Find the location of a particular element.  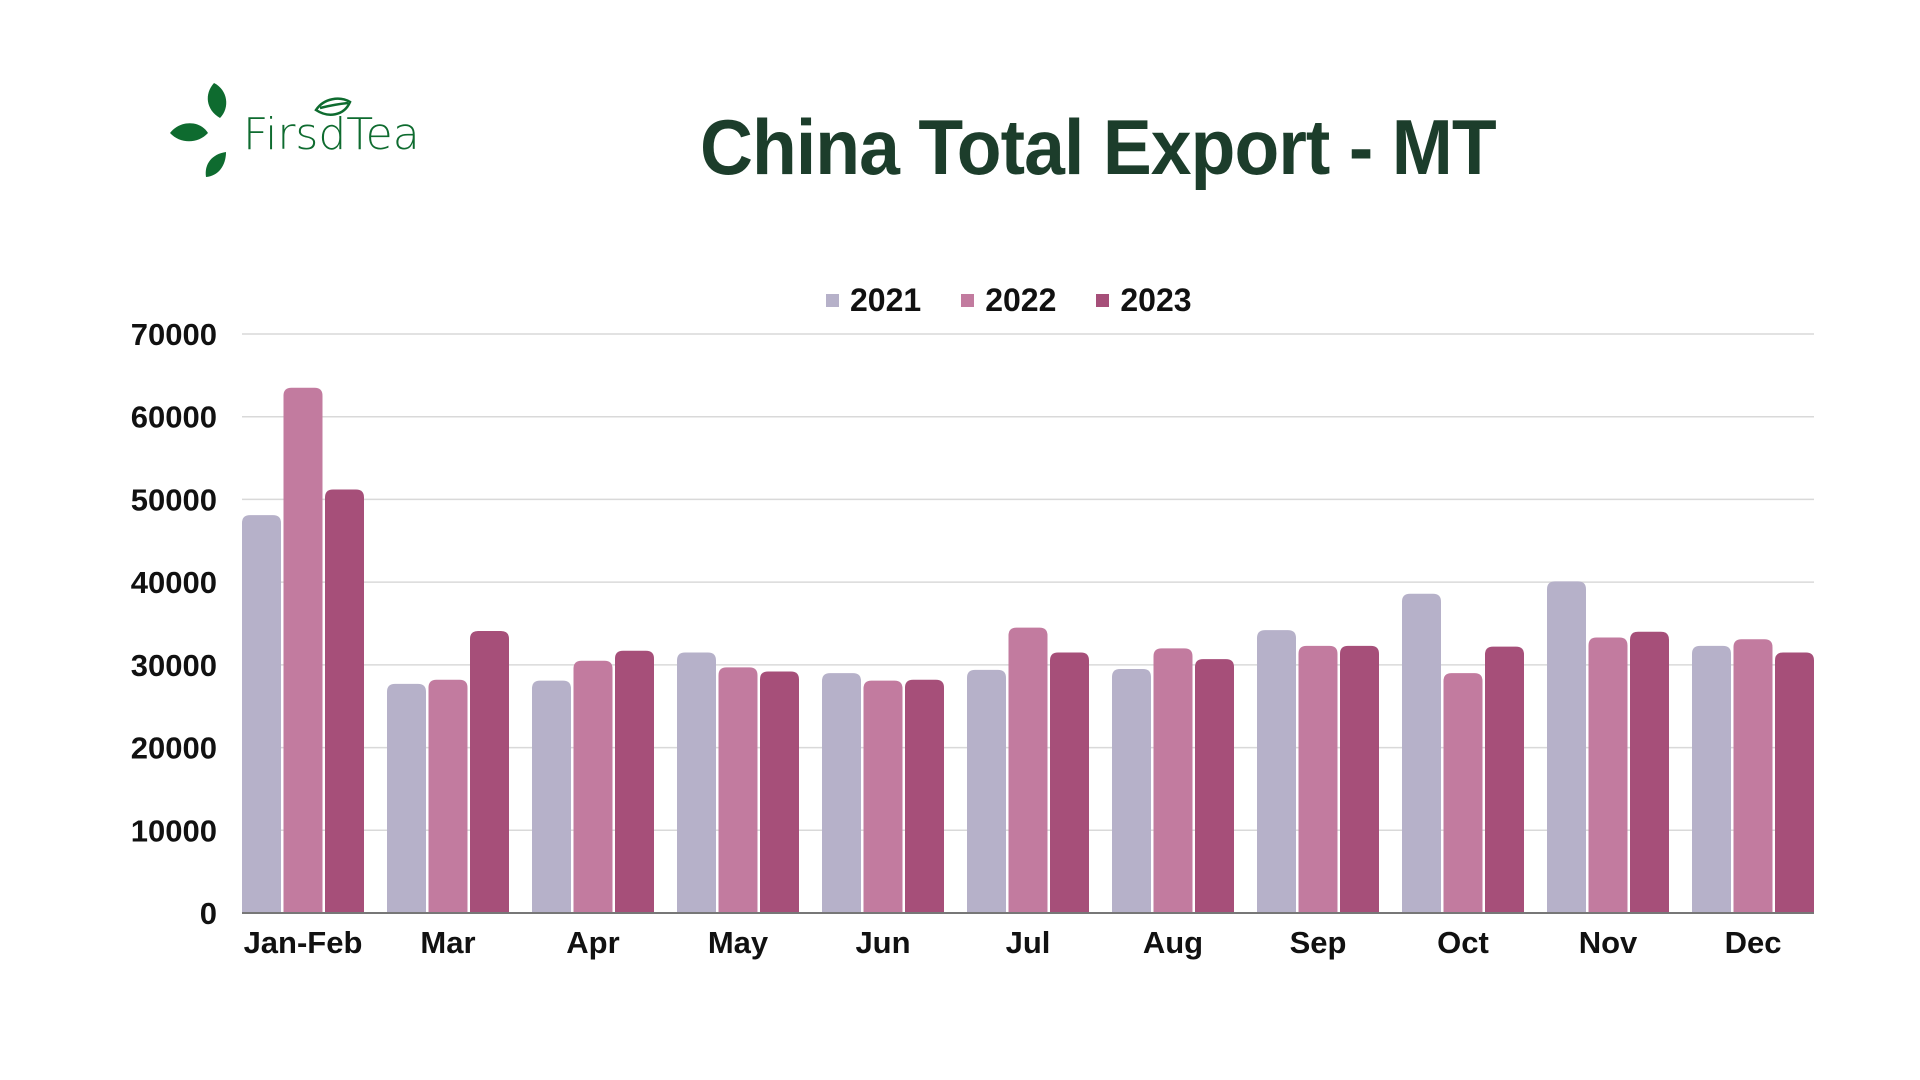

bar-2023-oct: 2023 Oct: 32200 is located at coordinates (1504, 779).